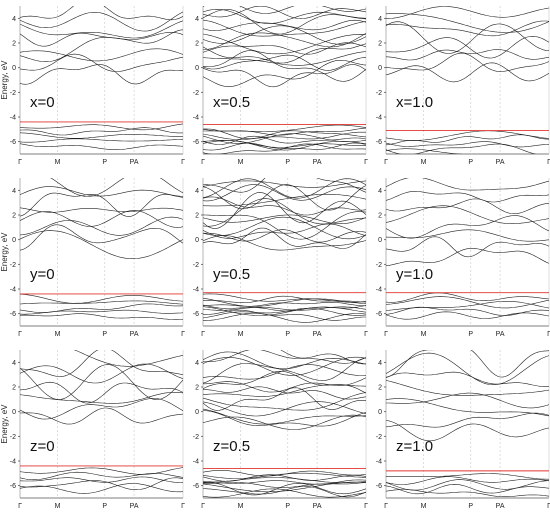 Image resolution: width=550 pixels, height=524 pixels. I want to click on panel-label: z=0, so click(42, 446).